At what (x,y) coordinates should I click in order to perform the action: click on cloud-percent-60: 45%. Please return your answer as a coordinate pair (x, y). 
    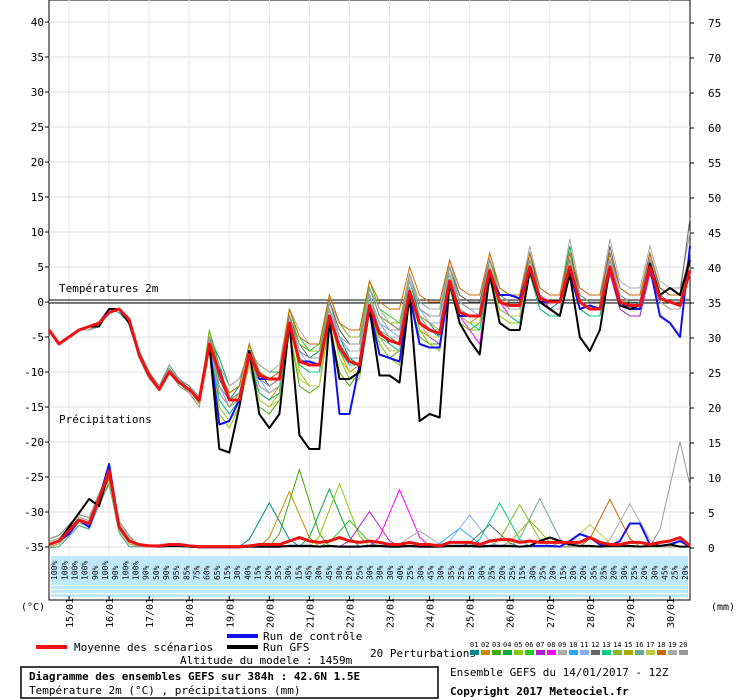
    Looking at the image, I should click on (665, 572).